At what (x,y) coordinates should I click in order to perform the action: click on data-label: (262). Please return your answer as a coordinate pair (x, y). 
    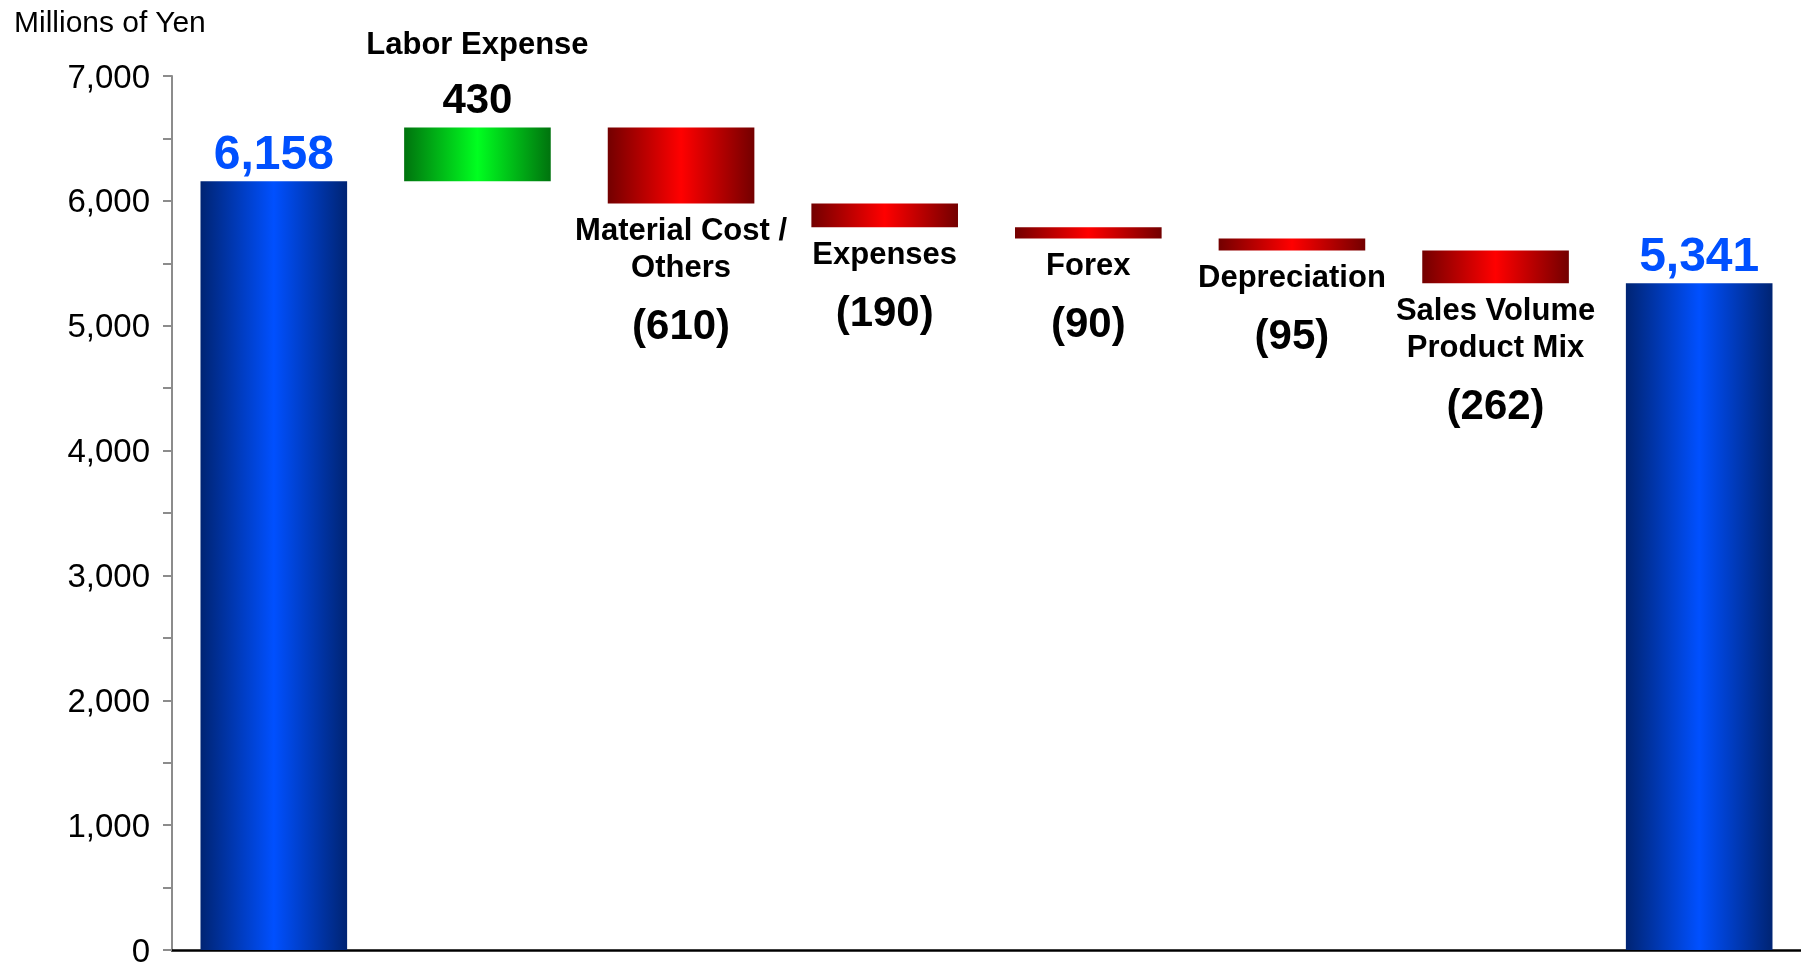
    Looking at the image, I should click on (1495, 404).